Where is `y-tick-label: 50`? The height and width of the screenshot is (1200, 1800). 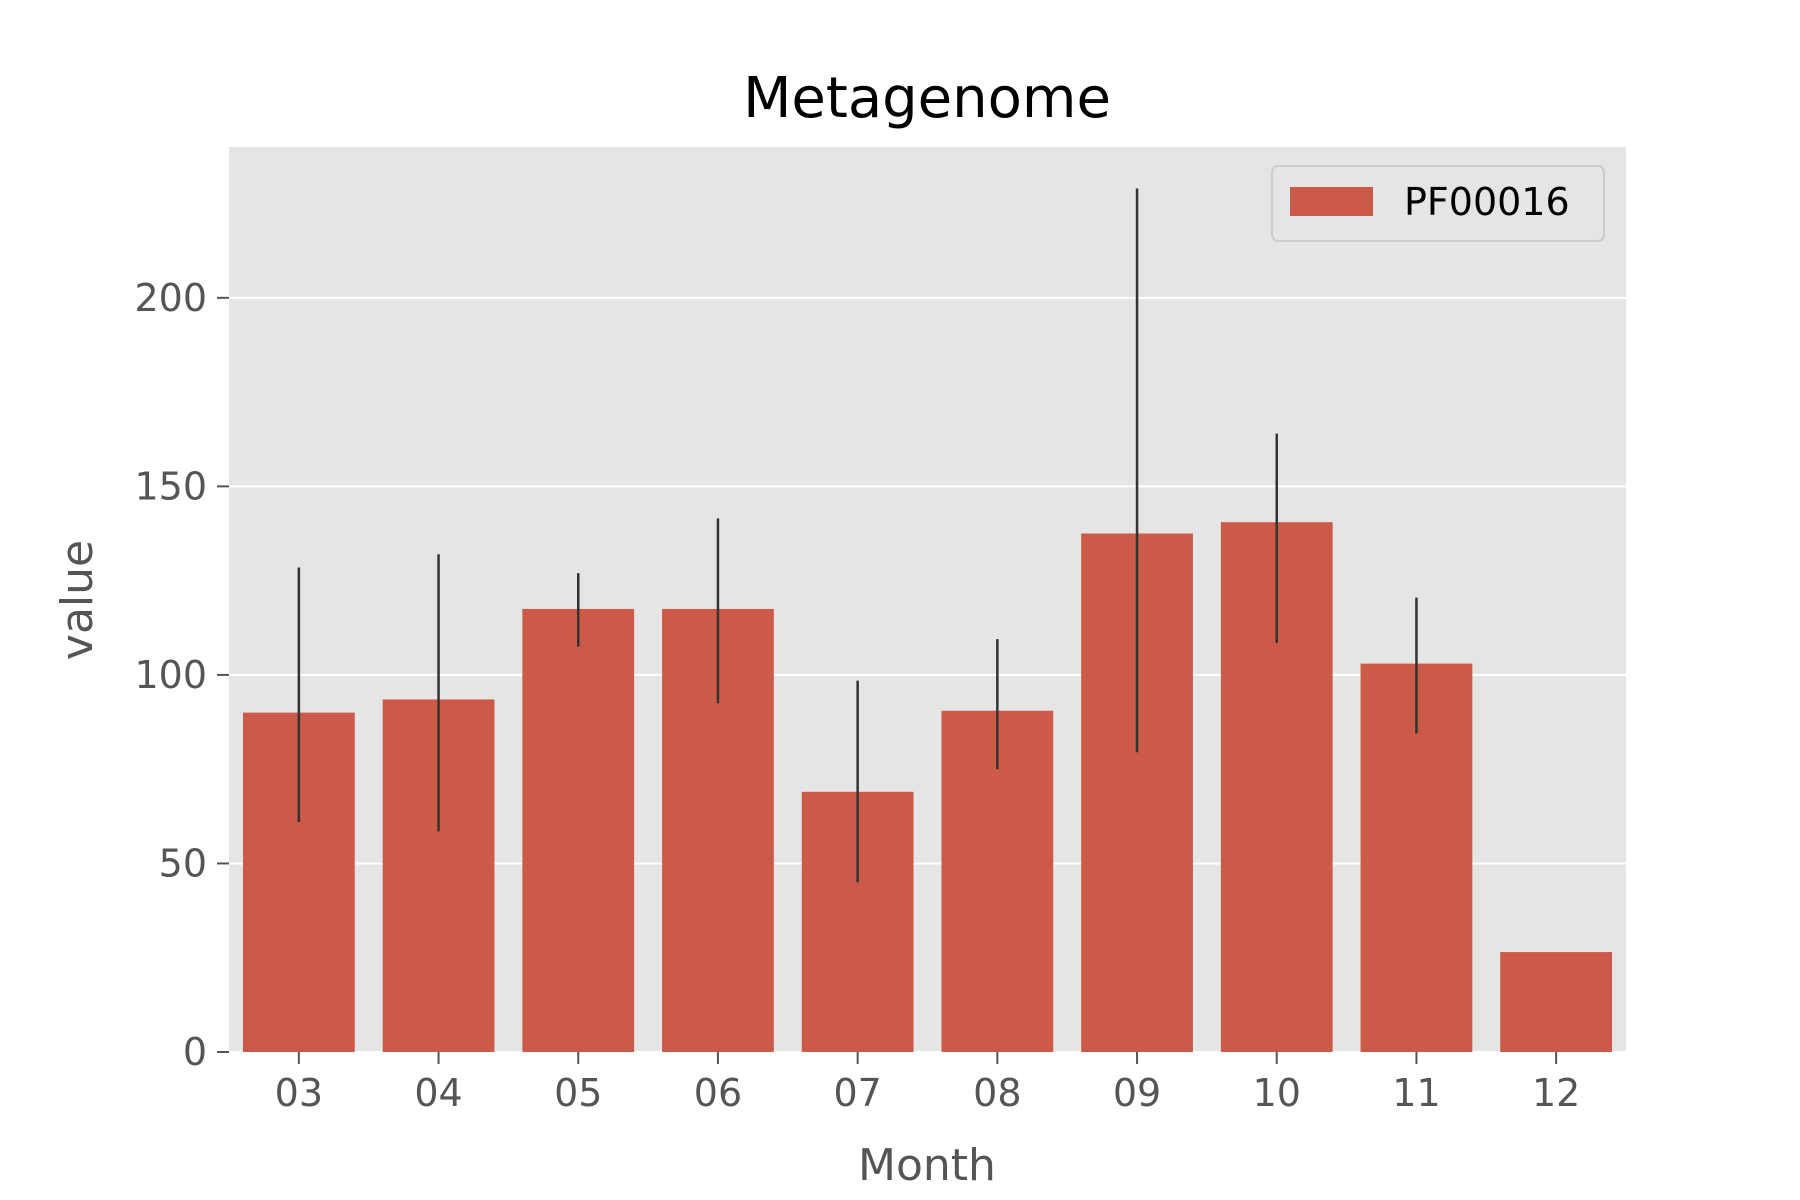
y-tick-label: 50 is located at coordinates (183, 863).